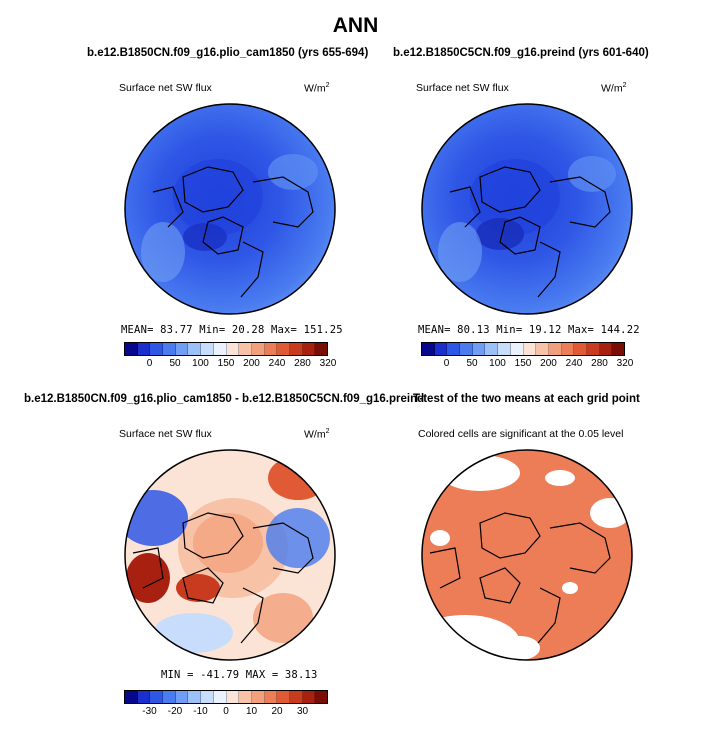  Describe the element at coordinates (165, 434) in the screenshot. I see `panel3-variable-label: Surface net SW flux` at that location.